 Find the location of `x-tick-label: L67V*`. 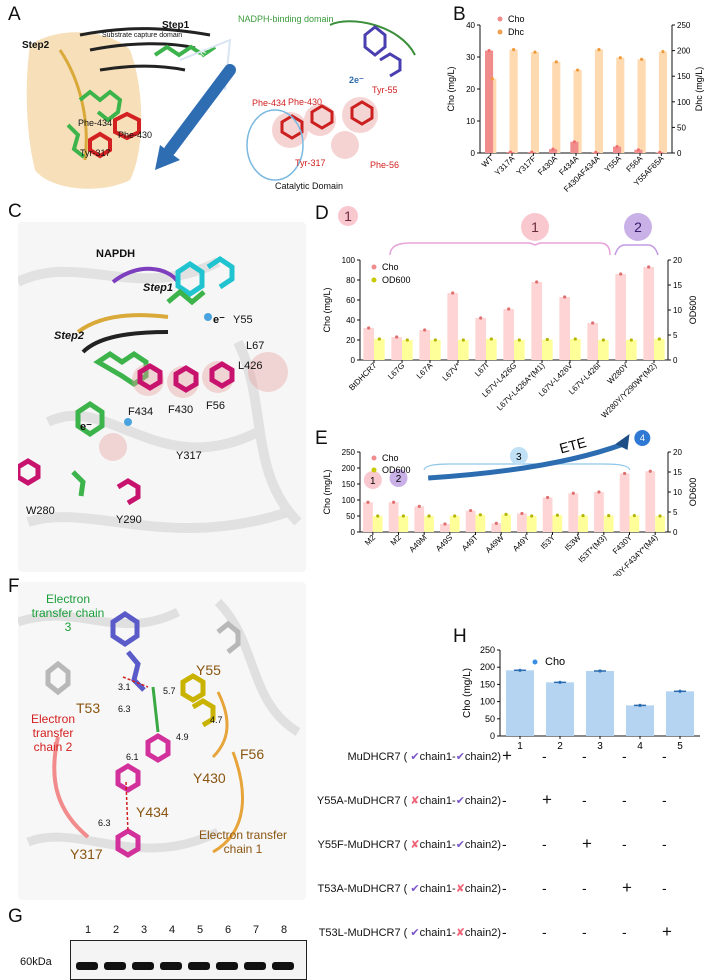

x-tick-label: L67V* is located at coordinates (452, 372).